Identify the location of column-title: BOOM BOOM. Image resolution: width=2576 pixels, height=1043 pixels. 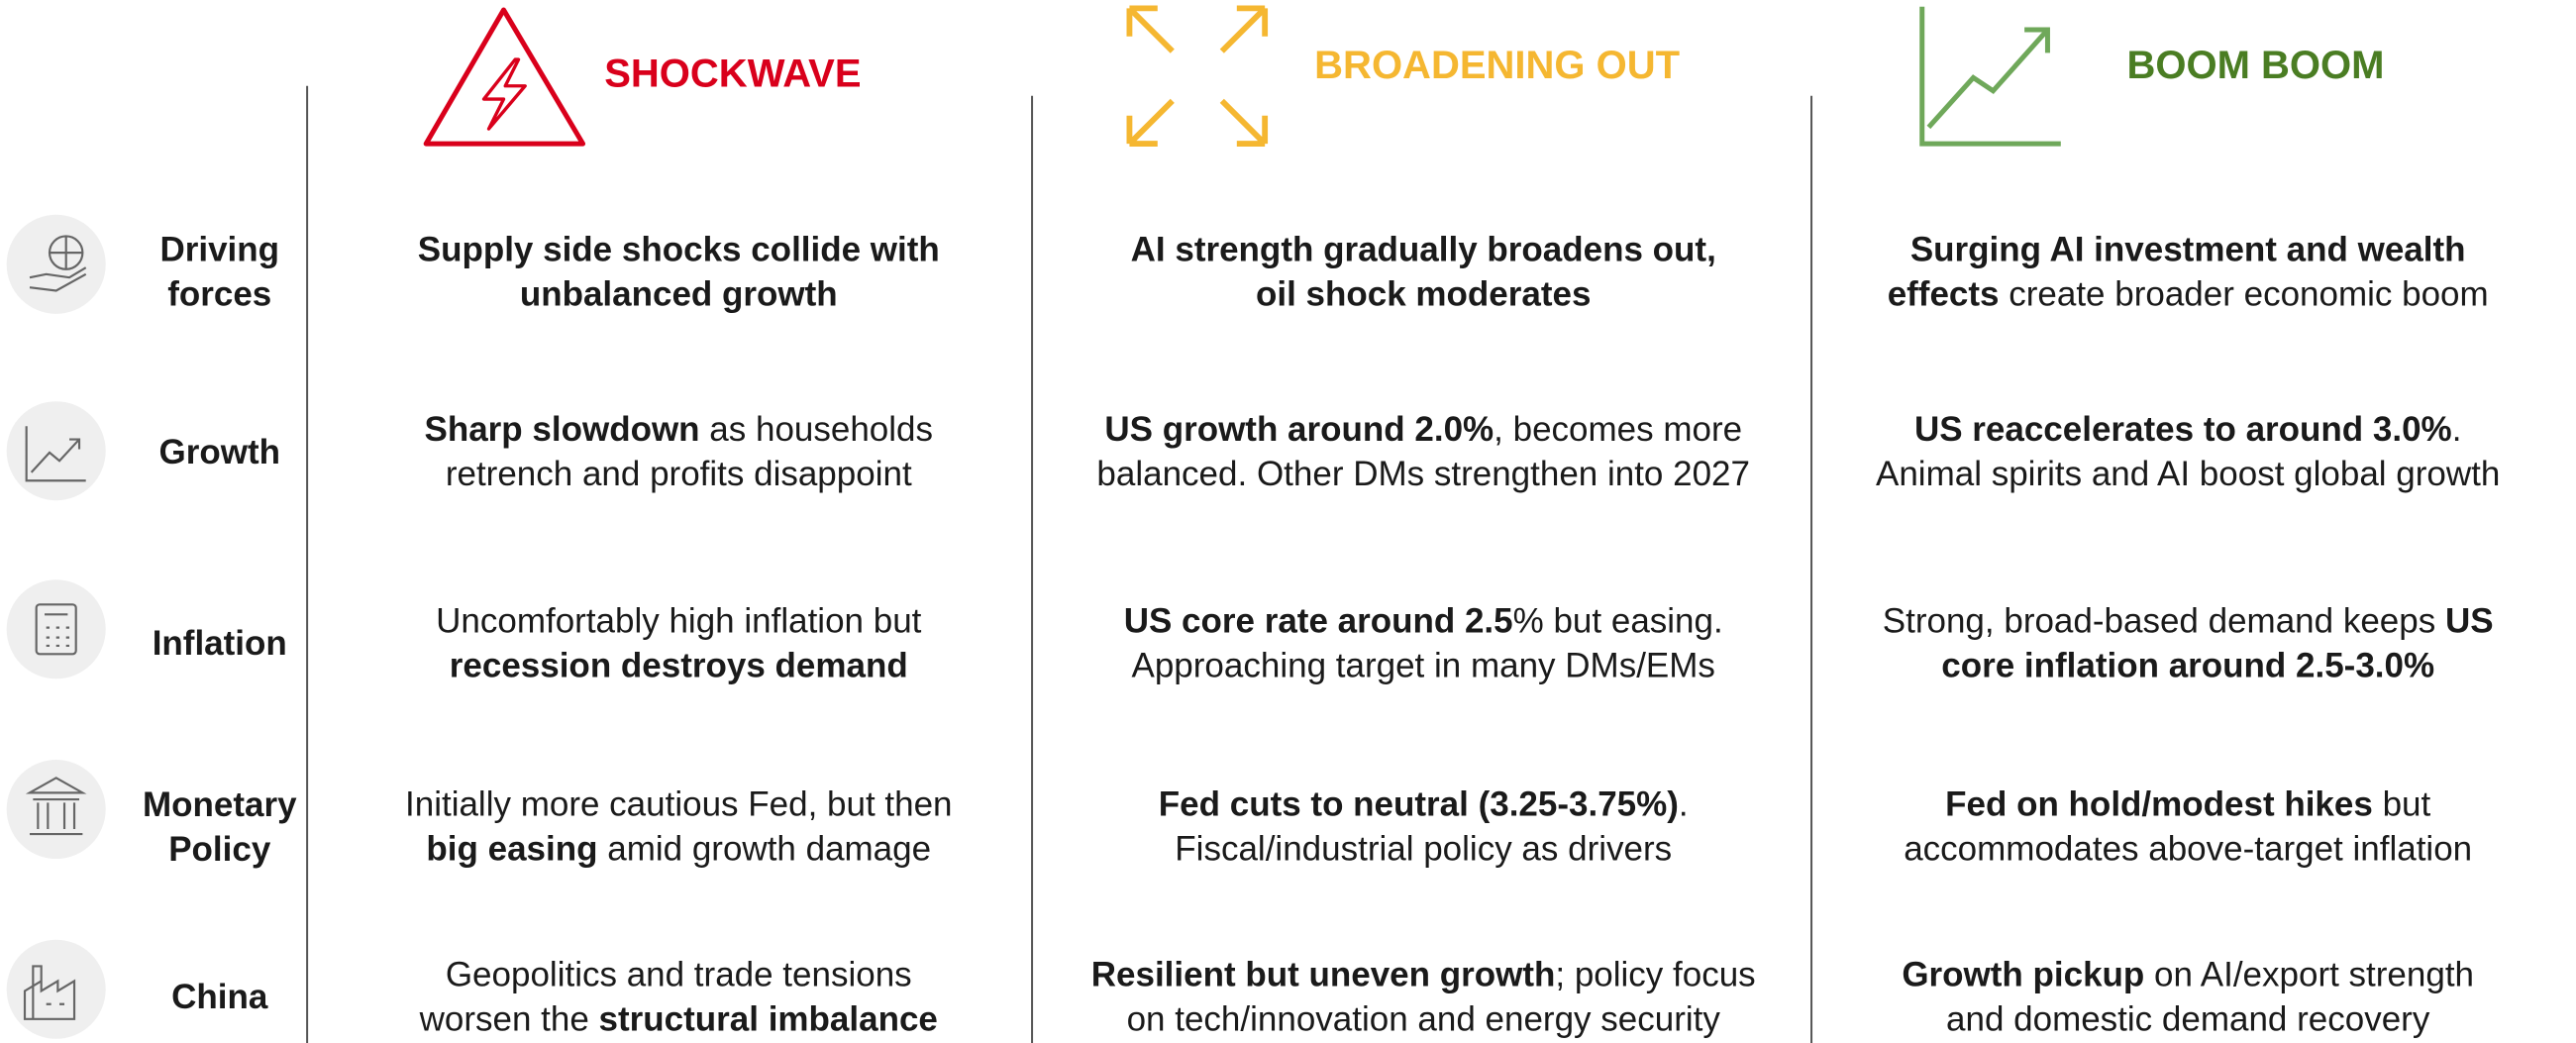
(2255, 65).